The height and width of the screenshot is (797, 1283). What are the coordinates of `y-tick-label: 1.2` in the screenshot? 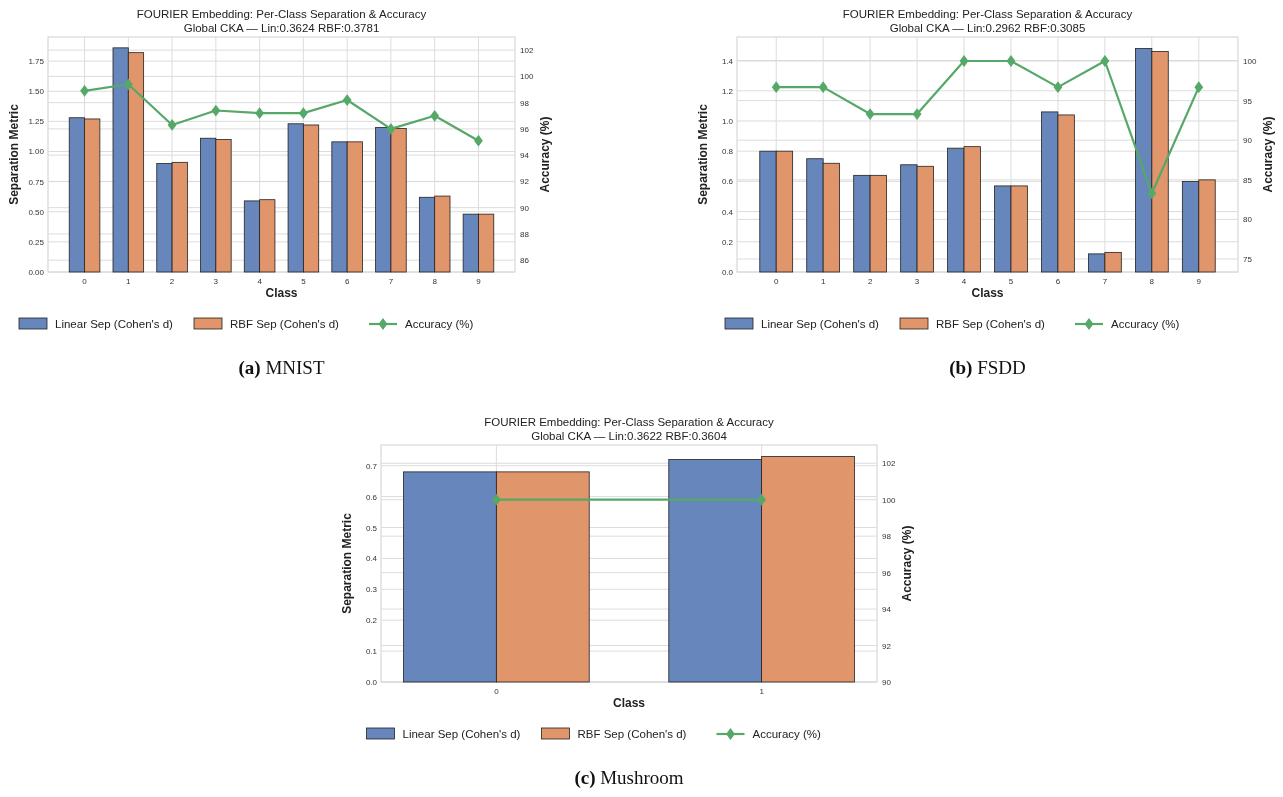 It's located at (727, 91).